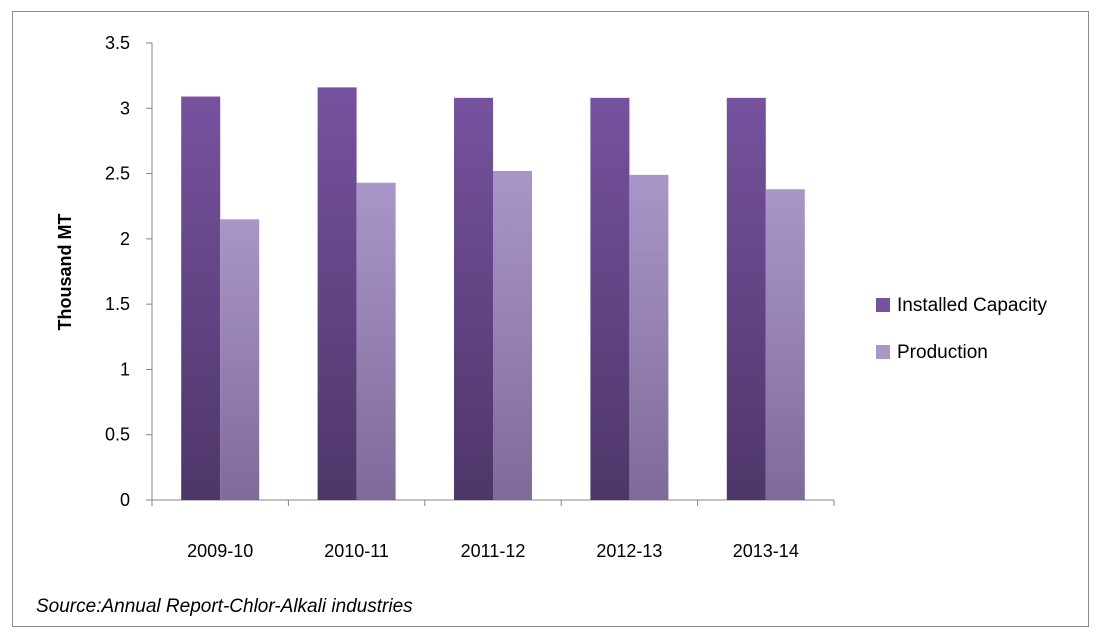 The image size is (1102, 637). Describe the element at coordinates (125, 108) in the screenshot. I see `y-tick-label: 3` at that location.